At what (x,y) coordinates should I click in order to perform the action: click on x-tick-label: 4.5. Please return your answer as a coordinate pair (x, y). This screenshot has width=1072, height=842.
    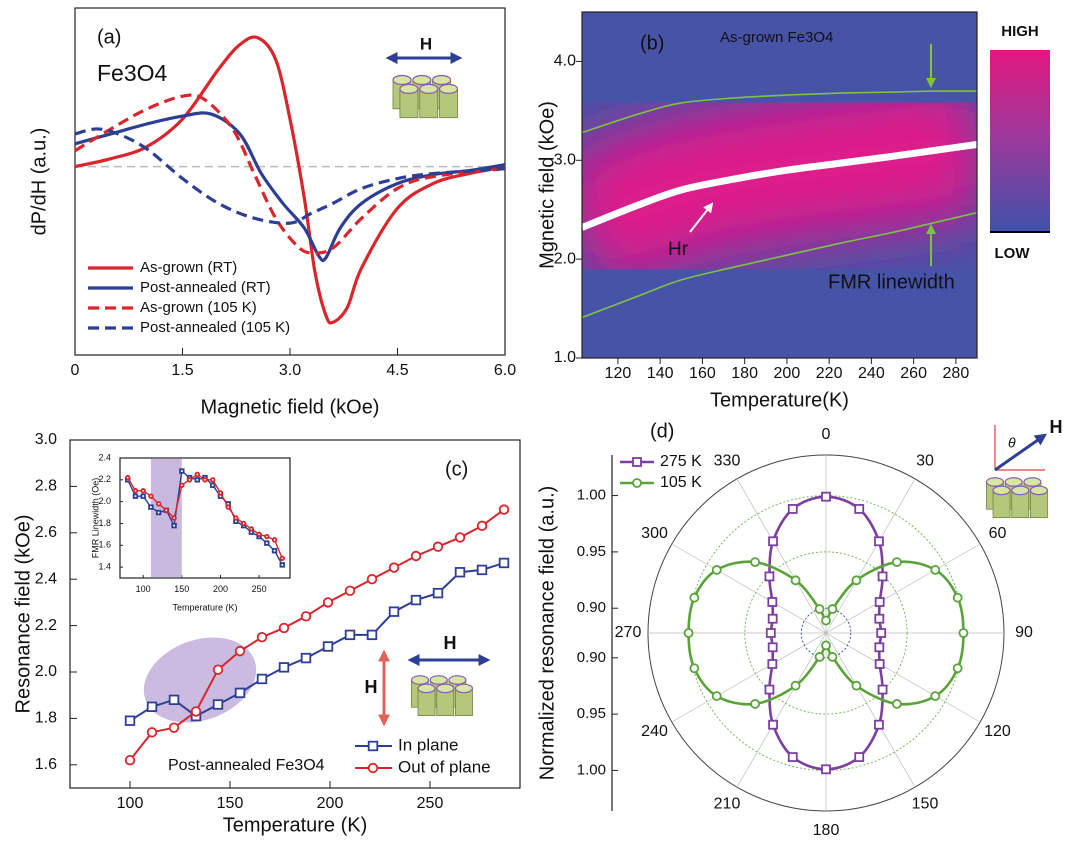
    Looking at the image, I should click on (397, 370).